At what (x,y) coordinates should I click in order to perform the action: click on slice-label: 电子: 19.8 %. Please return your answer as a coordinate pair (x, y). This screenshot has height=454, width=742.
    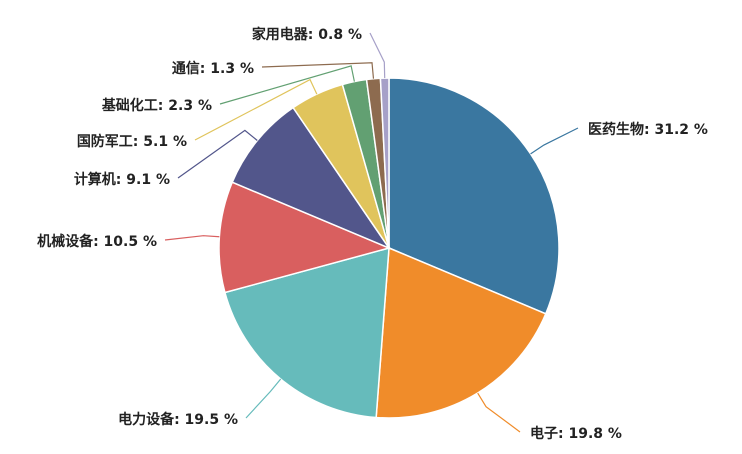
    Looking at the image, I should click on (576, 433).